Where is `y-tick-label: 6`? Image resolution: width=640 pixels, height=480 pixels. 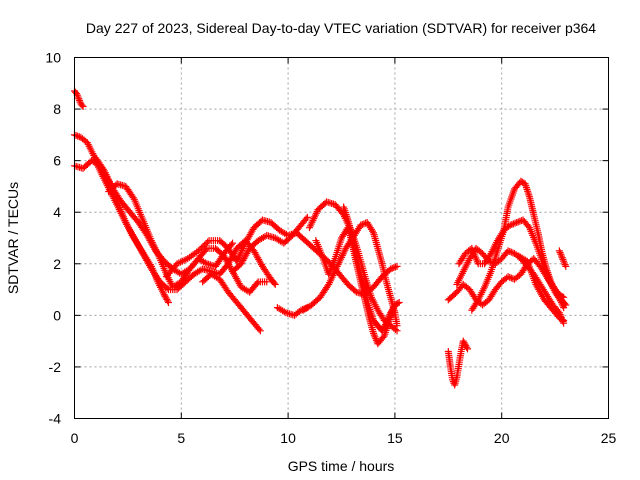
y-tick-label: 6 is located at coordinates (57, 161).